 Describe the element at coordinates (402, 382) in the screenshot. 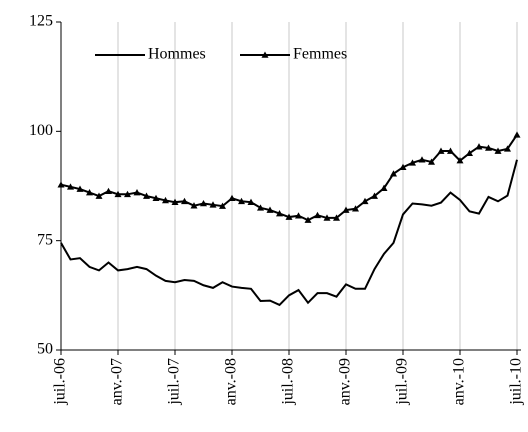

I see `x-tick-label: juil.-09` at that location.